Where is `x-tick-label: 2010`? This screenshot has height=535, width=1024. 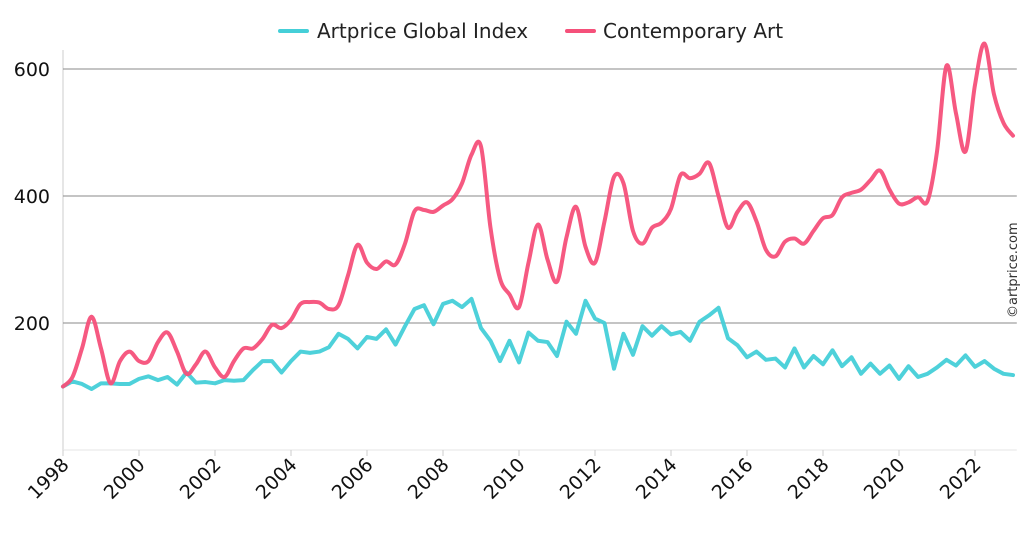
x-tick-label: 2010 is located at coordinates (505, 479).